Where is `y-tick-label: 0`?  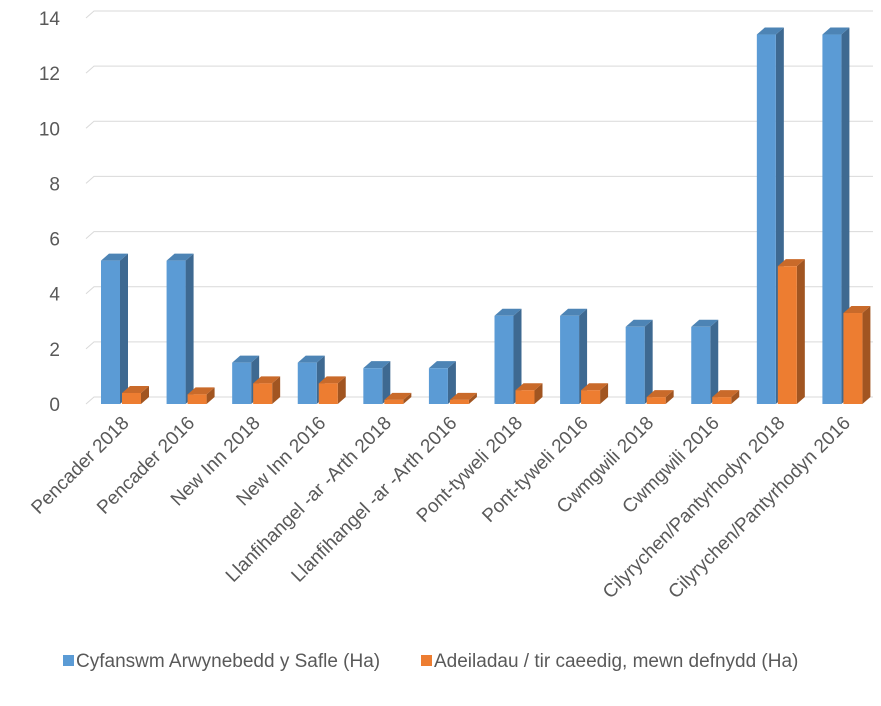
y-tick-label: 0 is located at coordinates (54, 405).